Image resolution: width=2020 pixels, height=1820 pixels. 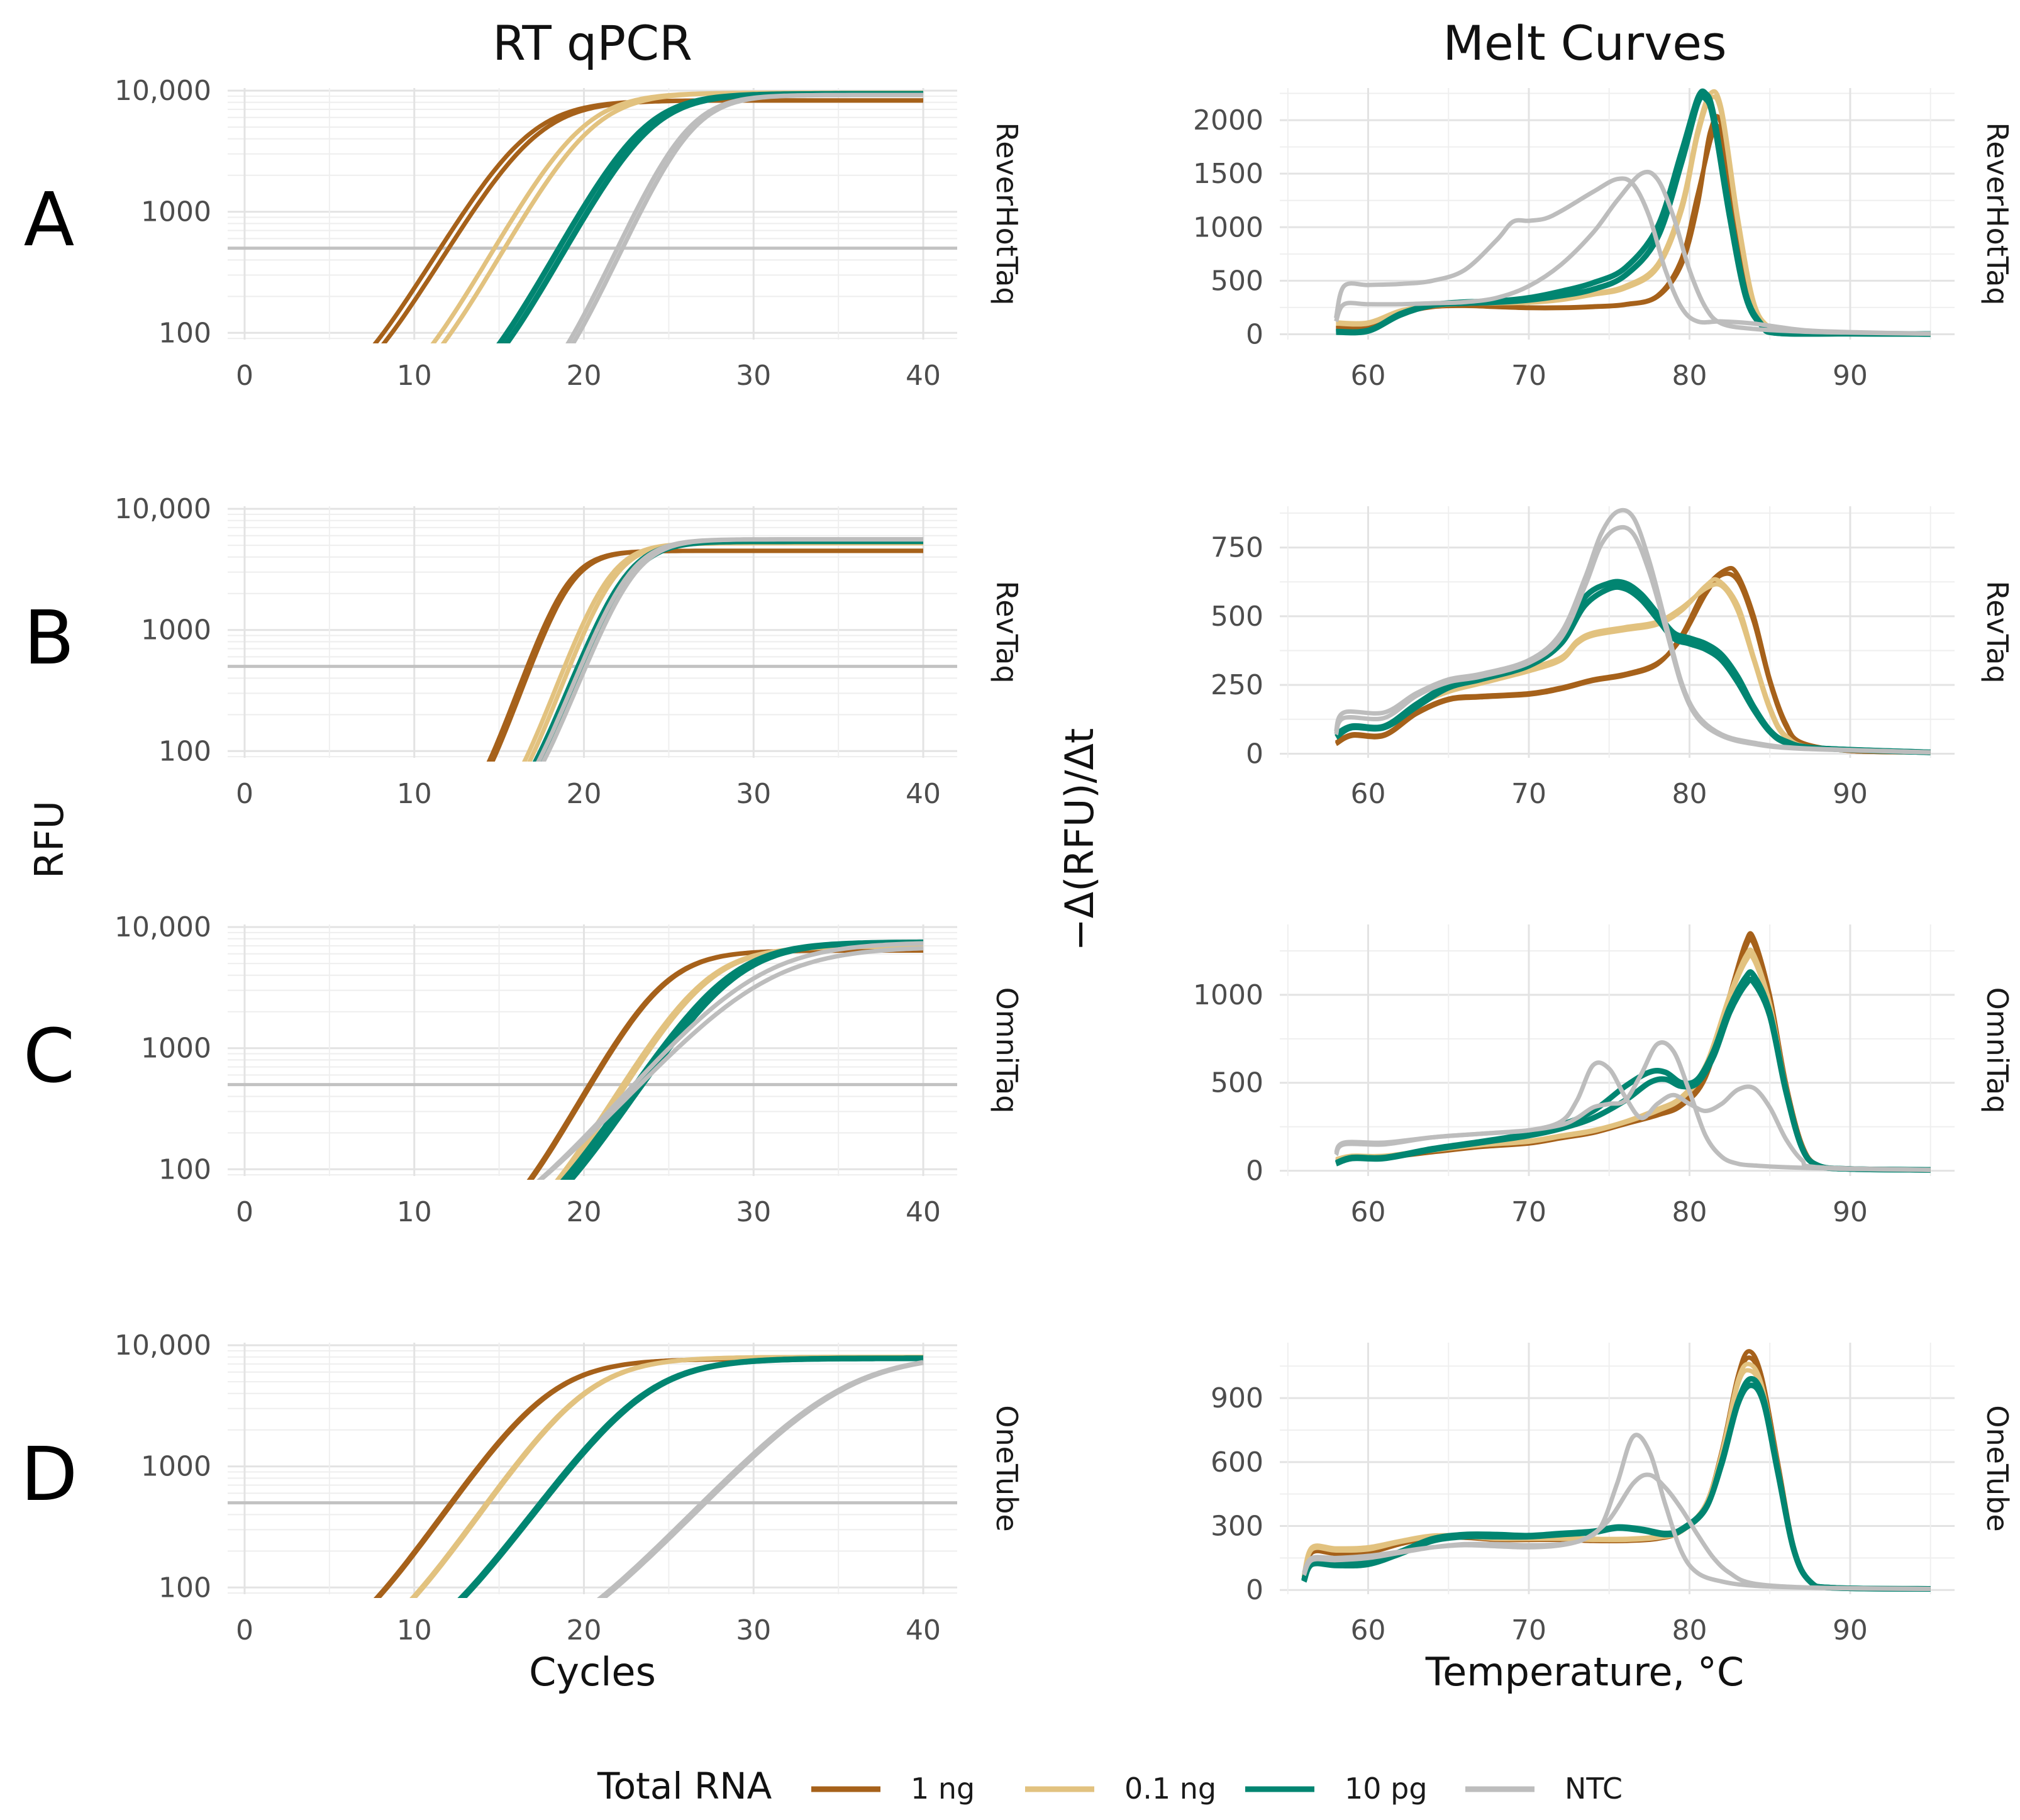 I want to click on melt-b-y-tick-label: 750, so click(x=1237, y=548).